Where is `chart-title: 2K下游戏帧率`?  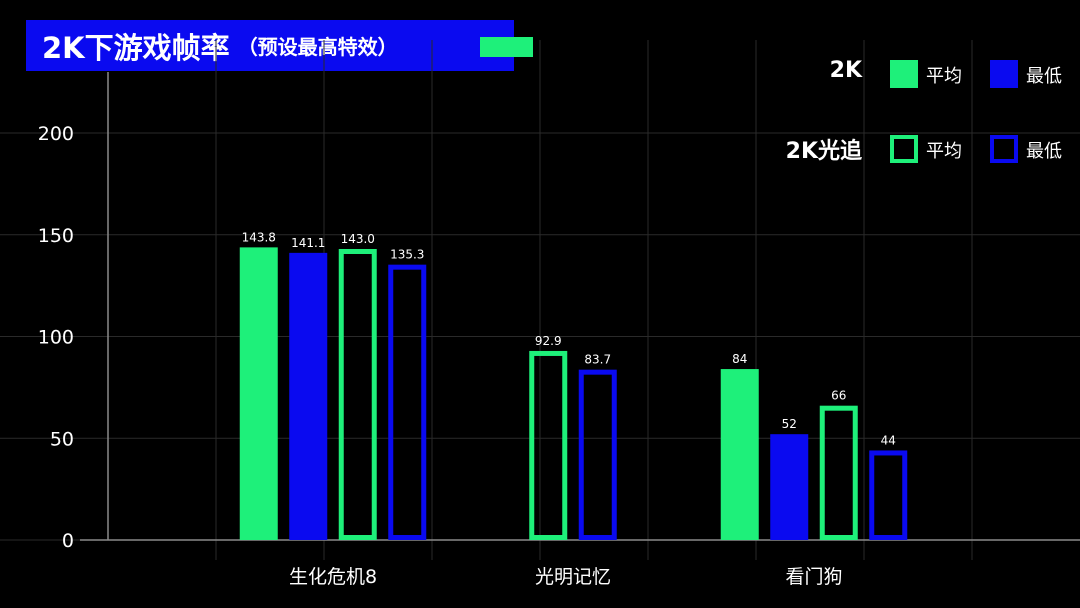
chart-title: 2K下游戏帧率 is located at coordinates (136, 47).